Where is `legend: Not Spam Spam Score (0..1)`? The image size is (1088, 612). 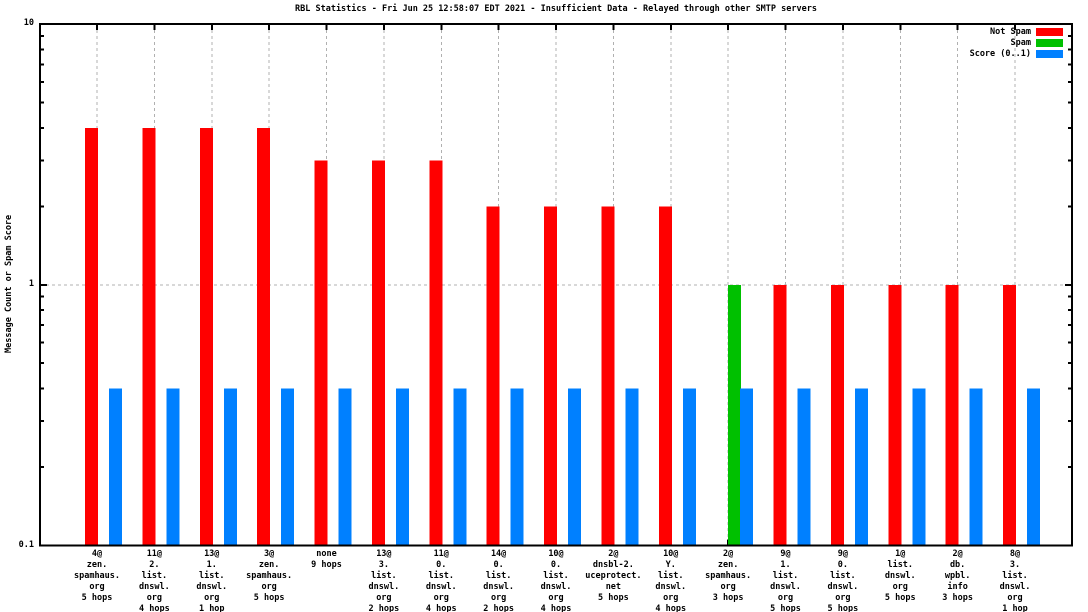 legend: Not Spam Spam Score (0..1) is located at coordinates (1016, 43).